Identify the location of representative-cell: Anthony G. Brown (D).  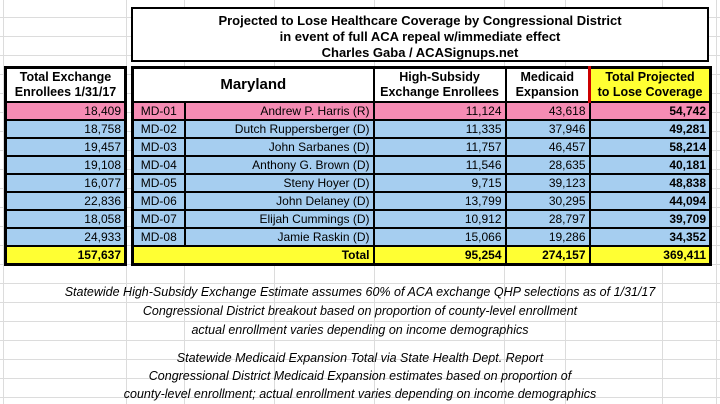
(279, 165).